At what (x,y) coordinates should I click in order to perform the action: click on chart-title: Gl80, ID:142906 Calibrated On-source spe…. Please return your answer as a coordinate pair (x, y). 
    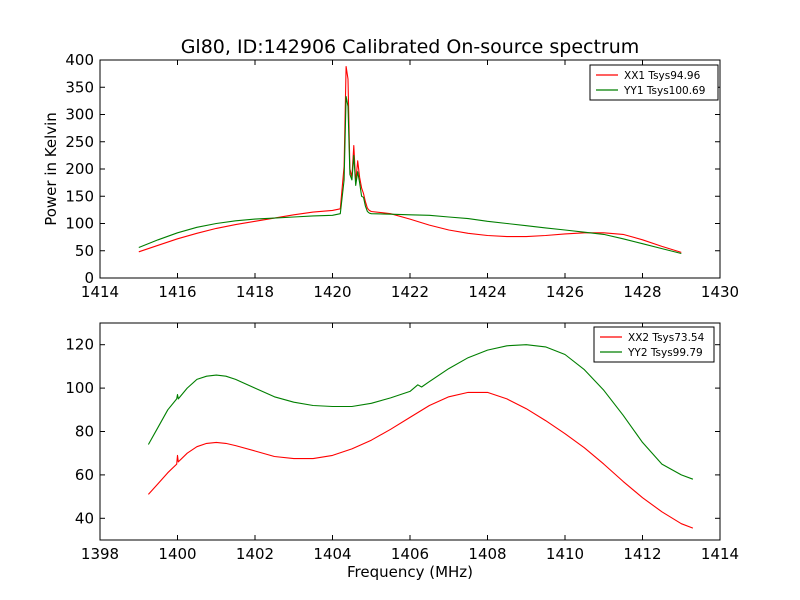
    Looking at the image, I should click on (410, 47).